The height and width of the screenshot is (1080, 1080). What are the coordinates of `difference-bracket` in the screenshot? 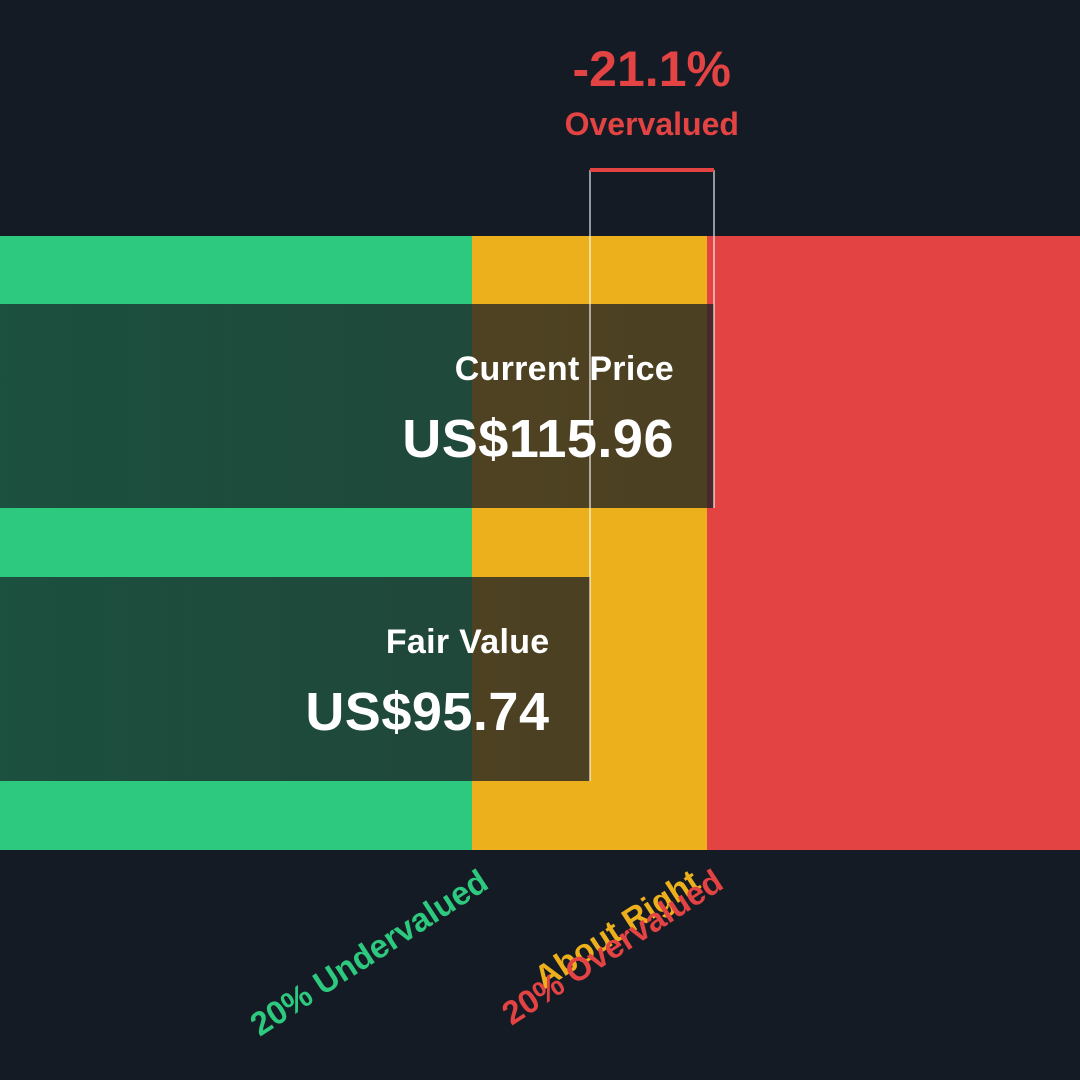 It's located at (651, 170).